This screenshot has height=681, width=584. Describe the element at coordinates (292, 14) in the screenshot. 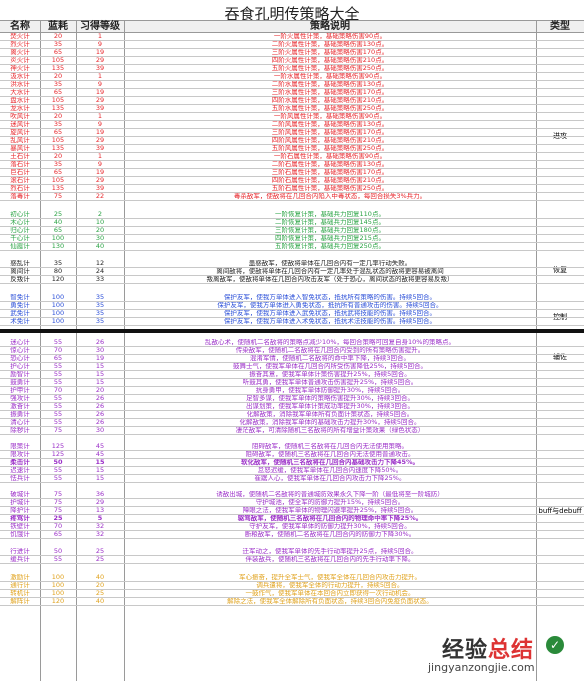

I see `page-title: 吞食孔明传策略大全` at that location.